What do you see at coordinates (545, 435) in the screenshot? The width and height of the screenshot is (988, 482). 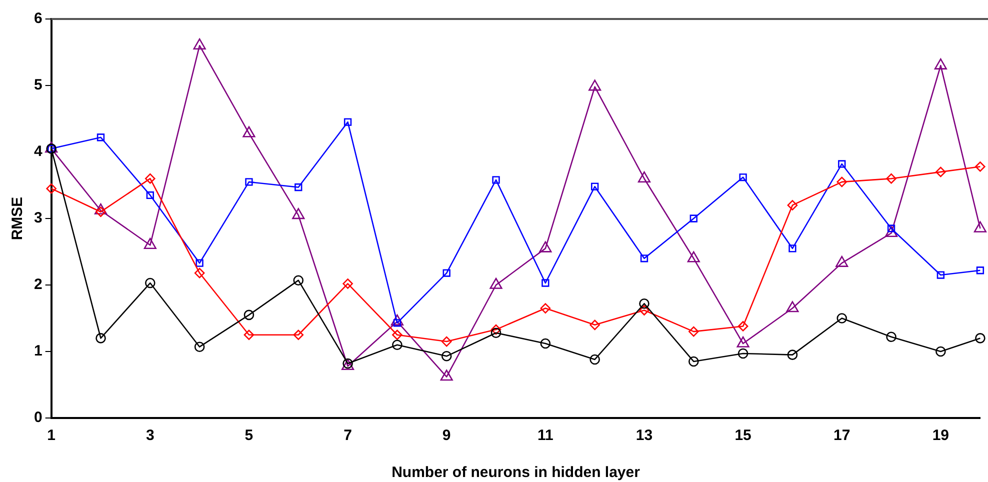 I see `x-tick-label: 11` at bounding box center [545, 435].